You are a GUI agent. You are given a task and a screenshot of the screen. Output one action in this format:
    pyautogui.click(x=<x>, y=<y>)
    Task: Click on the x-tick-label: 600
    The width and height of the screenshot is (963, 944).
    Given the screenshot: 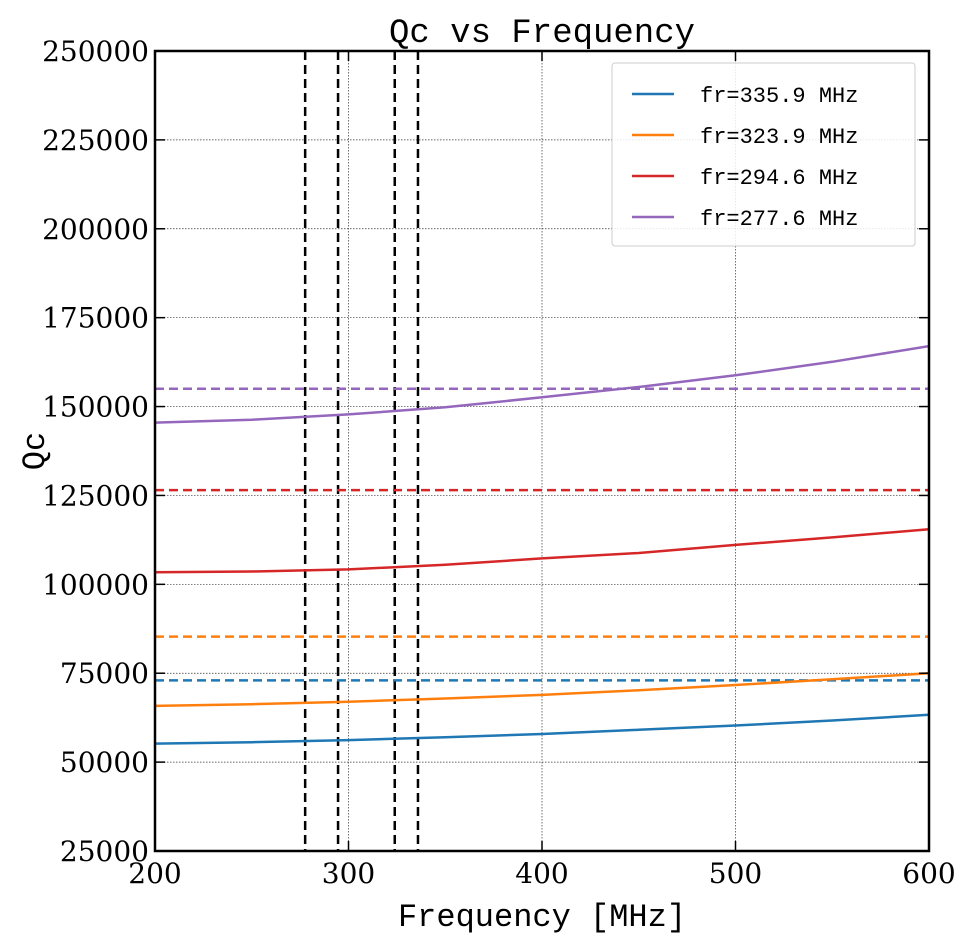 What is the action you would take?
    pyautogui.click(x=928, y=873)
    